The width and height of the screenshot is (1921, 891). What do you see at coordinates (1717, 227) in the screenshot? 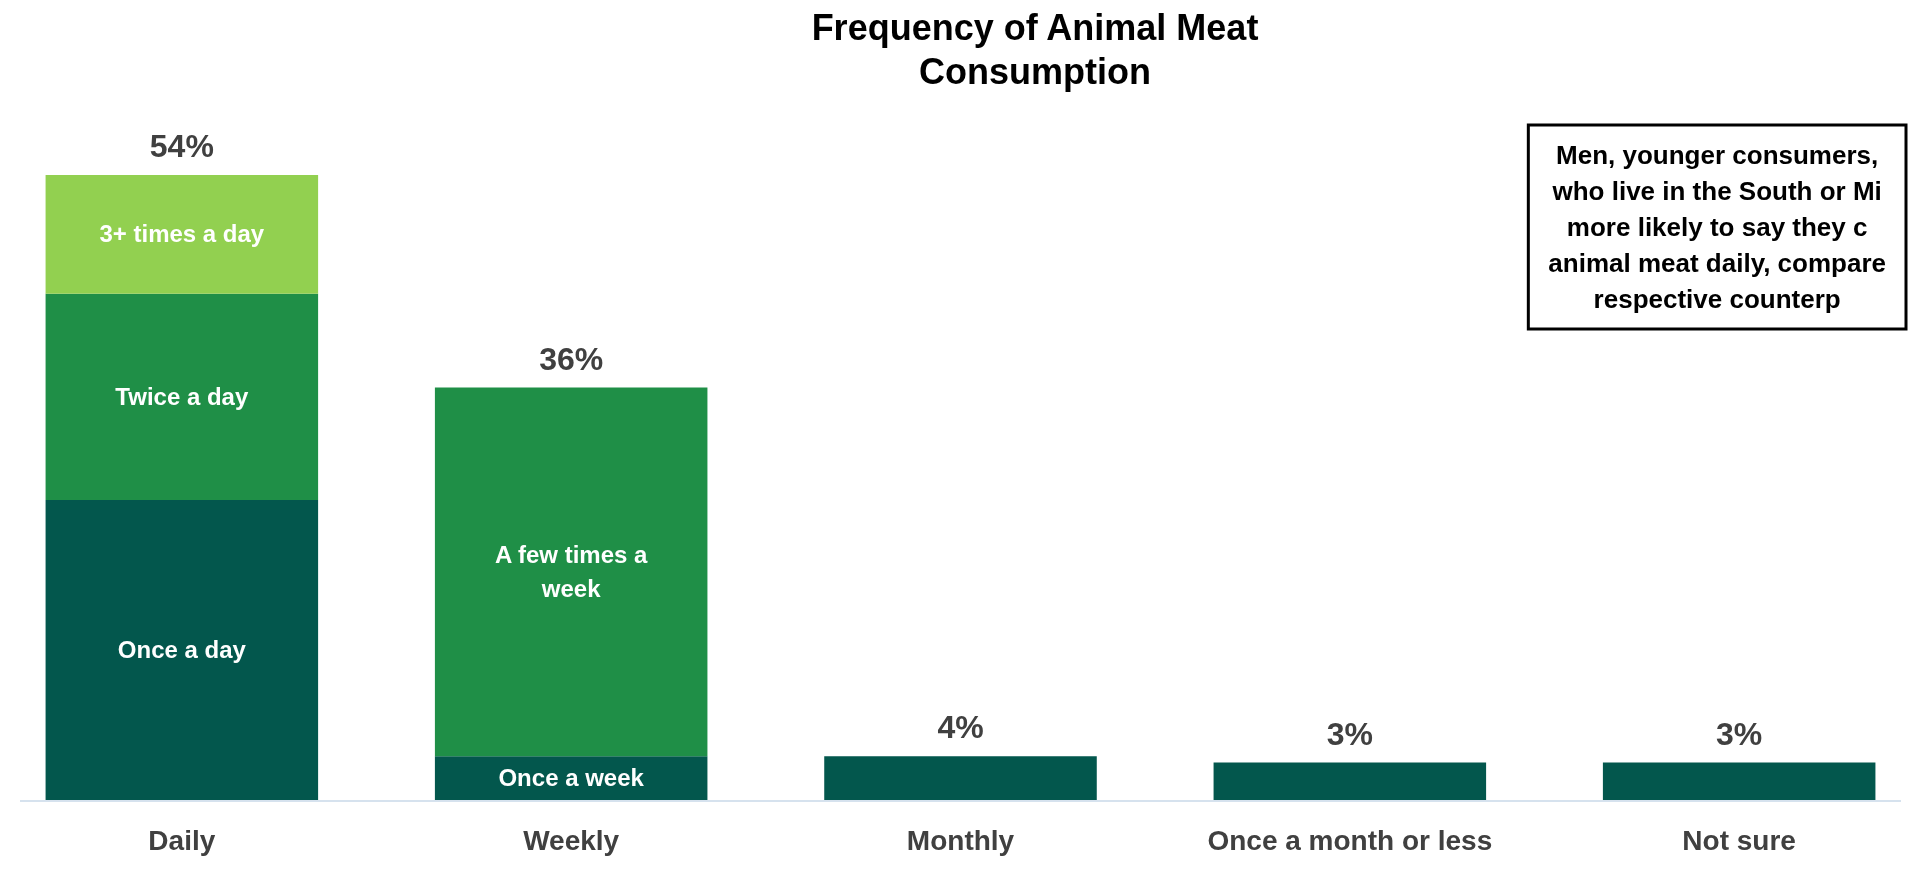
I see `annotation: Men, younger consumers, who live in the South or Mi more likely to say they c animal meat daily, compare respective counterp` at bounding box center [1717, 227].